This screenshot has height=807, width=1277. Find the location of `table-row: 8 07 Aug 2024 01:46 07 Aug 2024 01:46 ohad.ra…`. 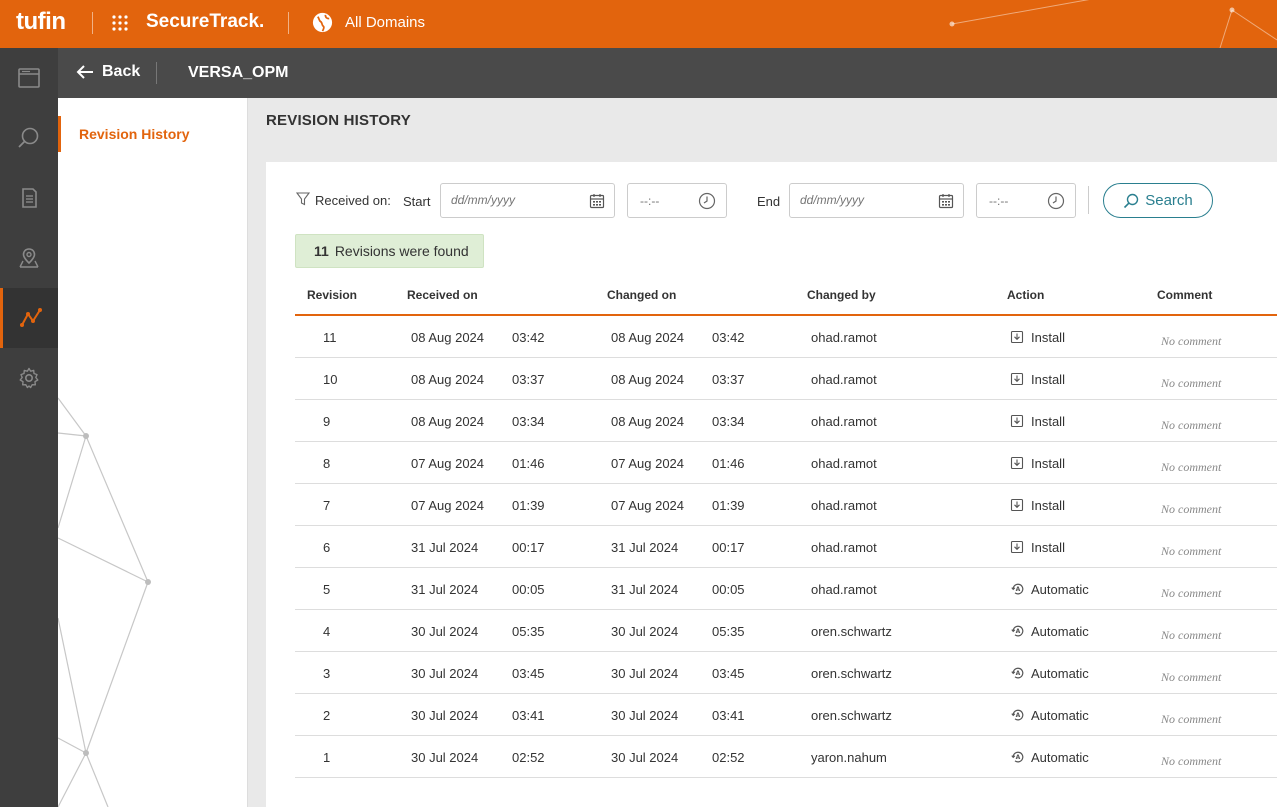

table-row: 8 07 Aug 2024 01:46 07 Aug 2024 01:46 ohad.ra… is located at coordinates (786, 463).